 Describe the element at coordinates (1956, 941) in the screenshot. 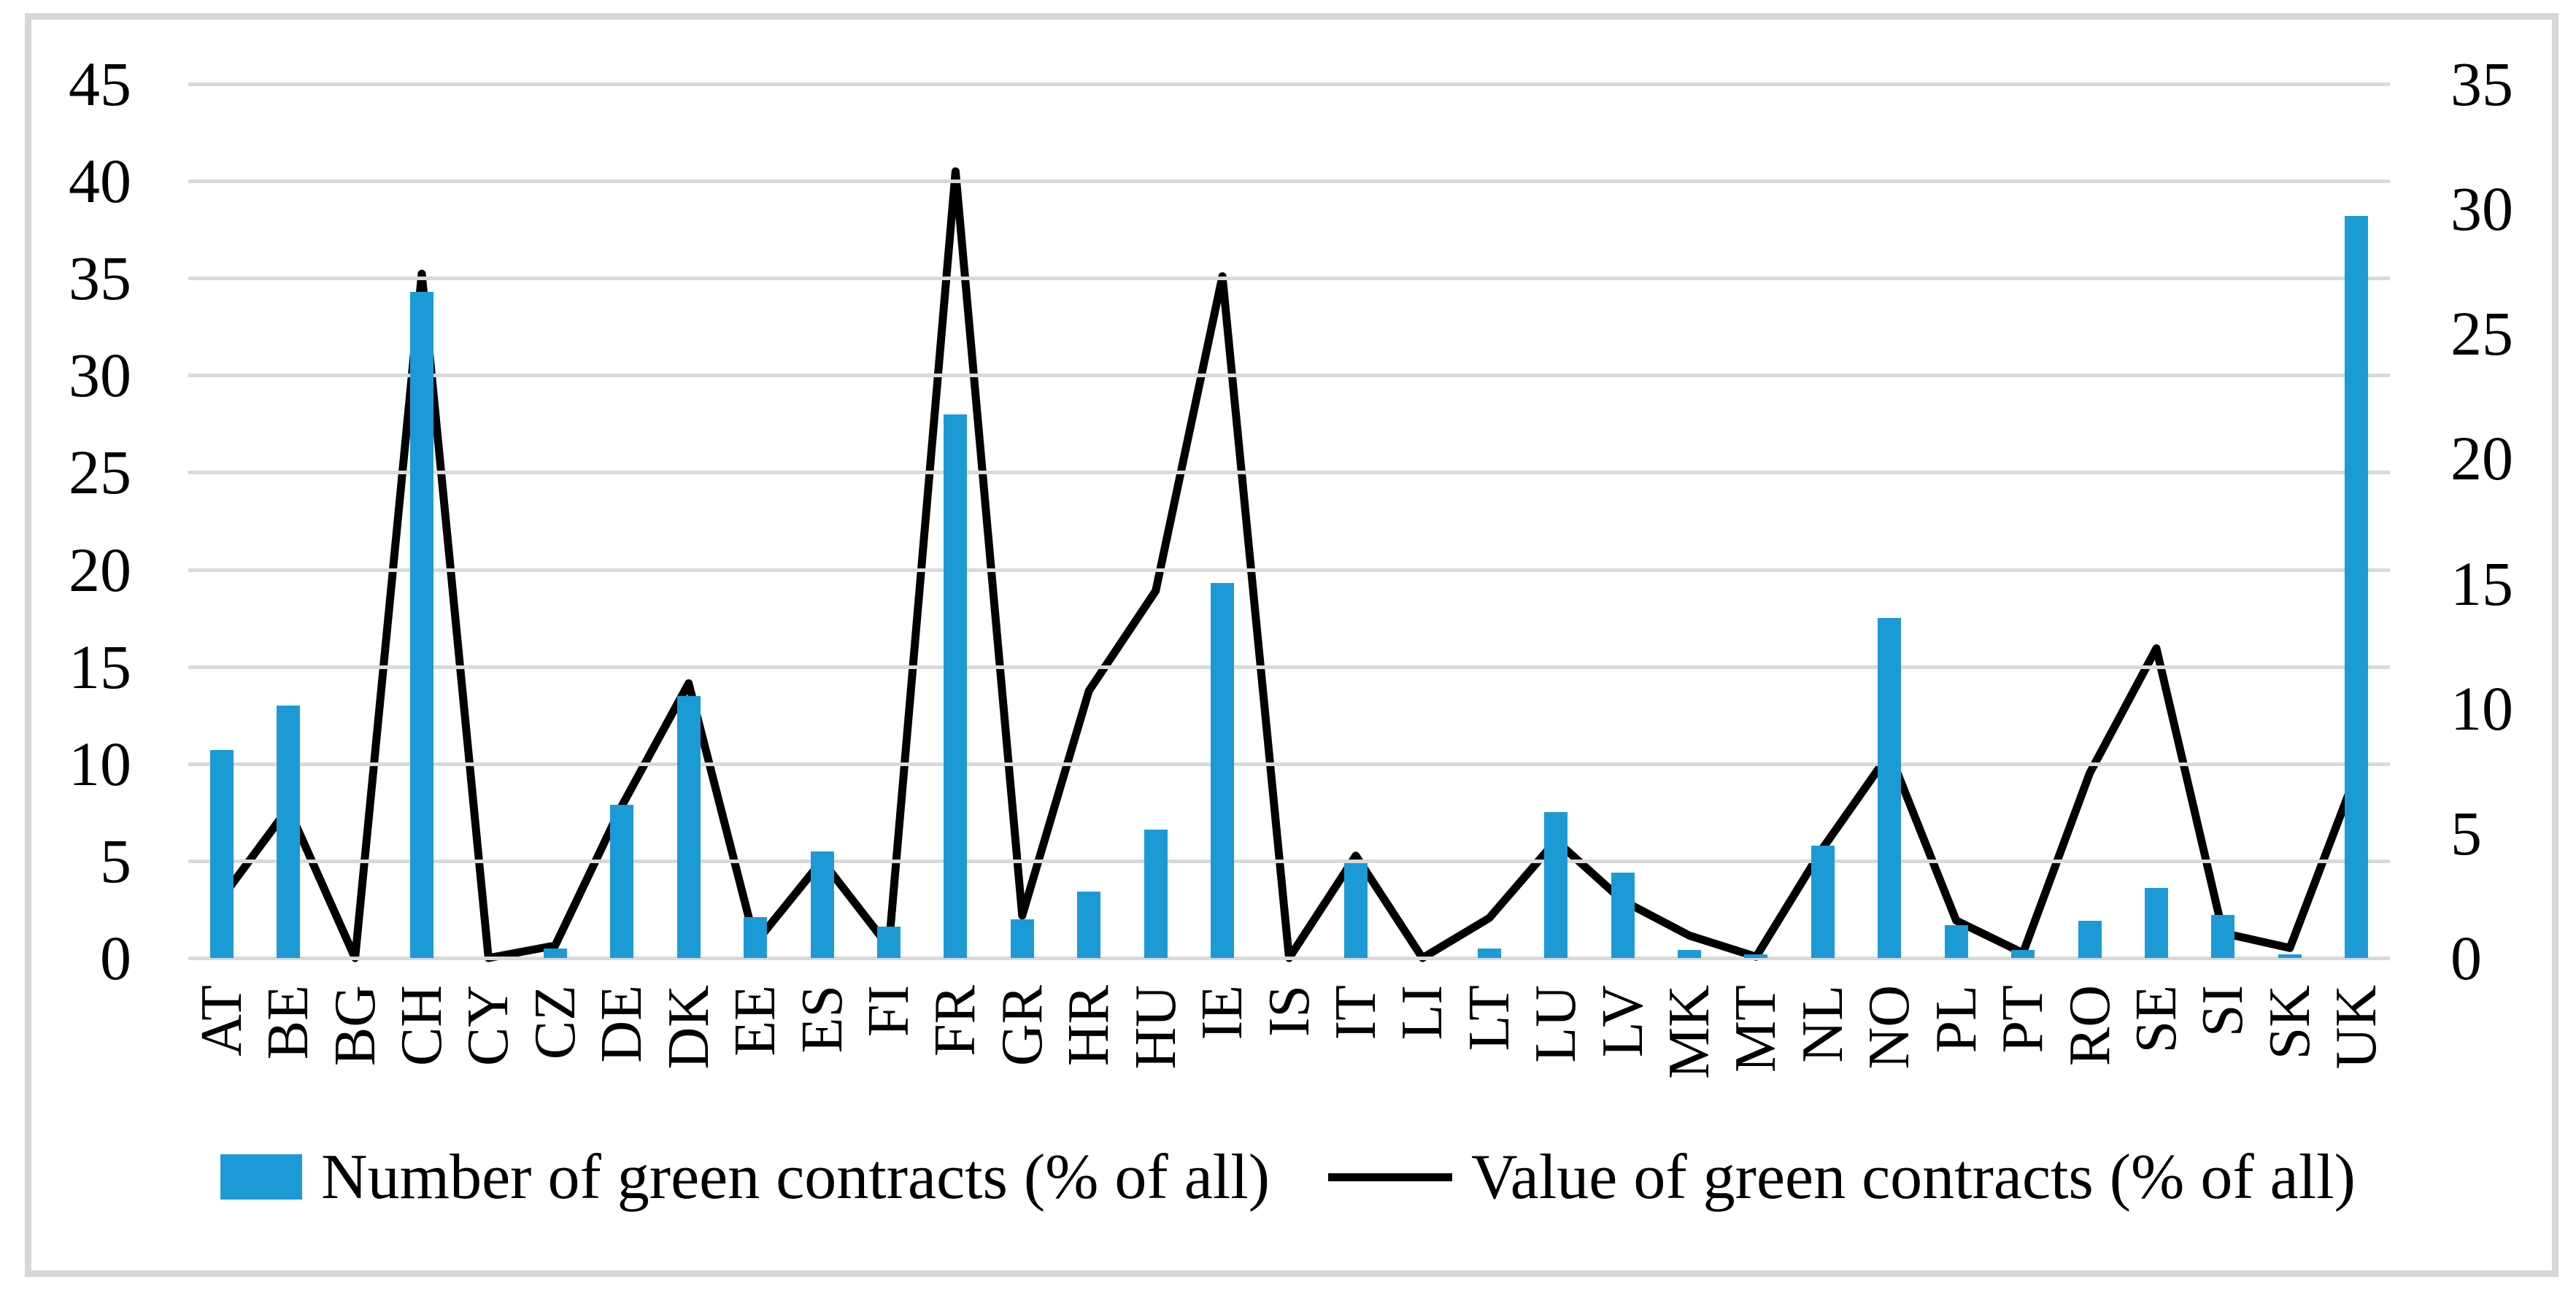

I see `bar-PL` at that location.